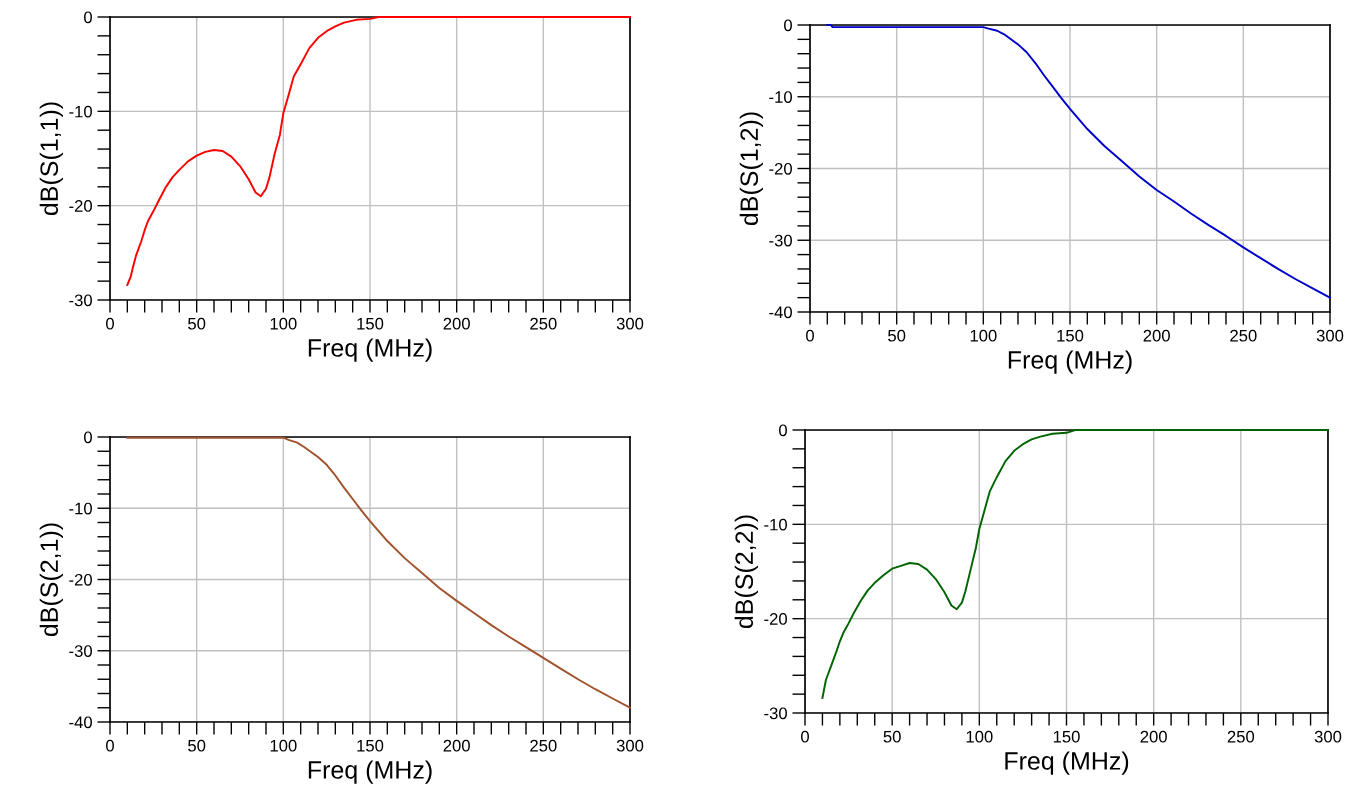 The width and height of the screenshot is (1355, 811). What do you see at coordinates (51, 159) in the screenshot?
I see `y-axis-title: dB(S(1,1))` at bounding box center [51, 159].